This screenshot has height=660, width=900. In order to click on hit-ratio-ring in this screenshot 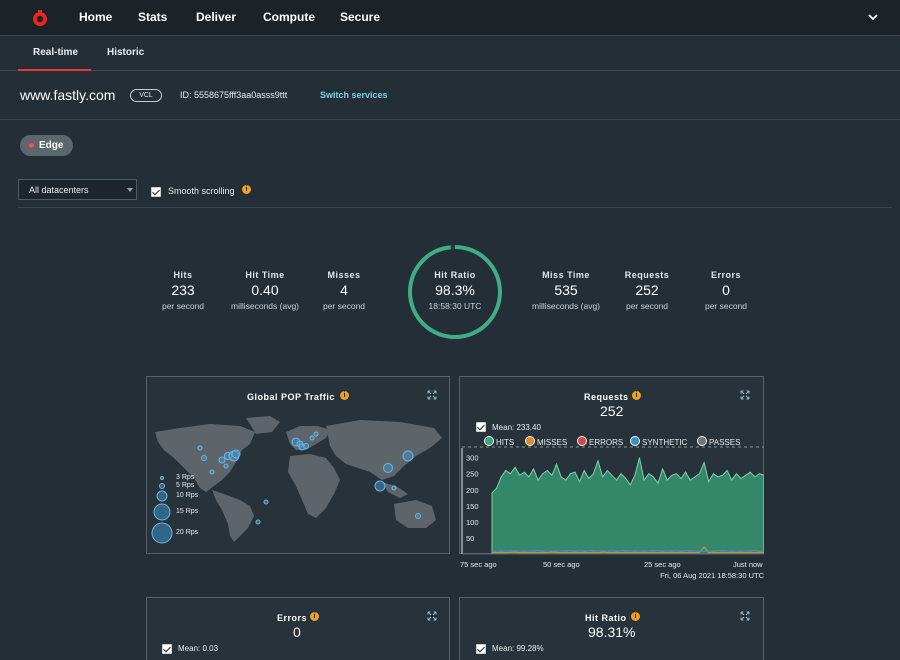, I will do `click(455, 292)`.